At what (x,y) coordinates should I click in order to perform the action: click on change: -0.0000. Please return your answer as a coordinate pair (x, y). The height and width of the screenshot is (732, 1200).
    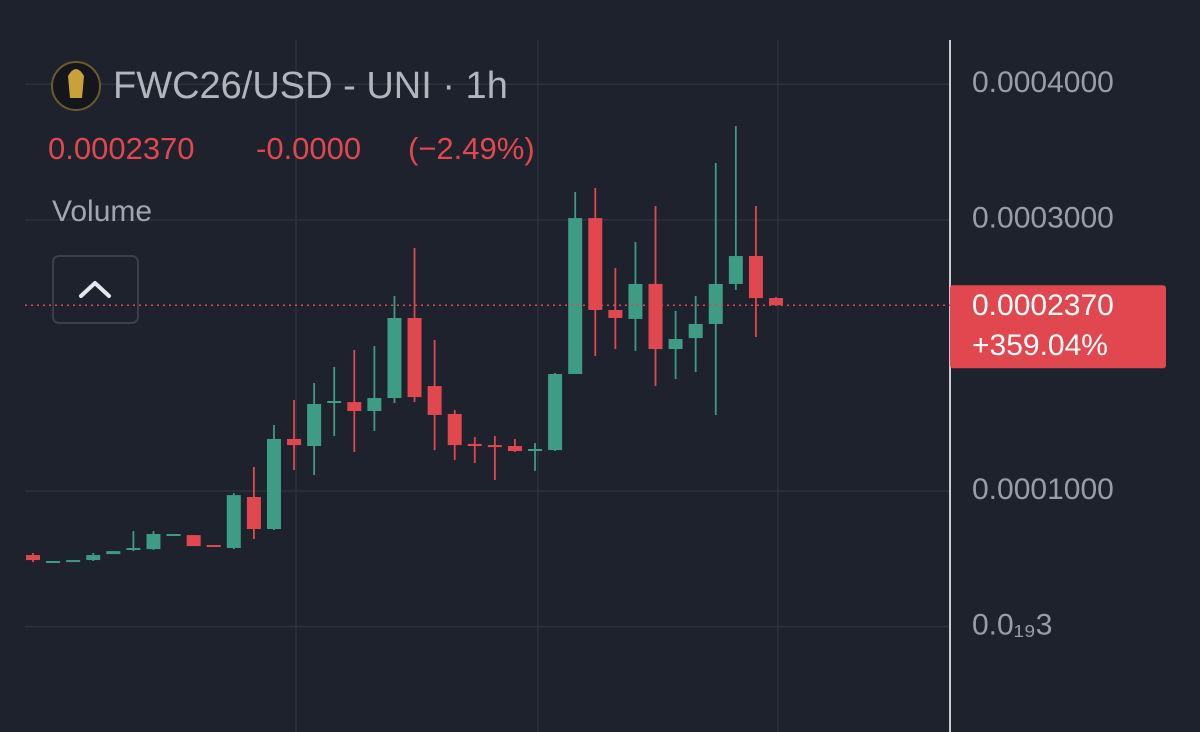
    Looking at the image, I should click on (308, 148).